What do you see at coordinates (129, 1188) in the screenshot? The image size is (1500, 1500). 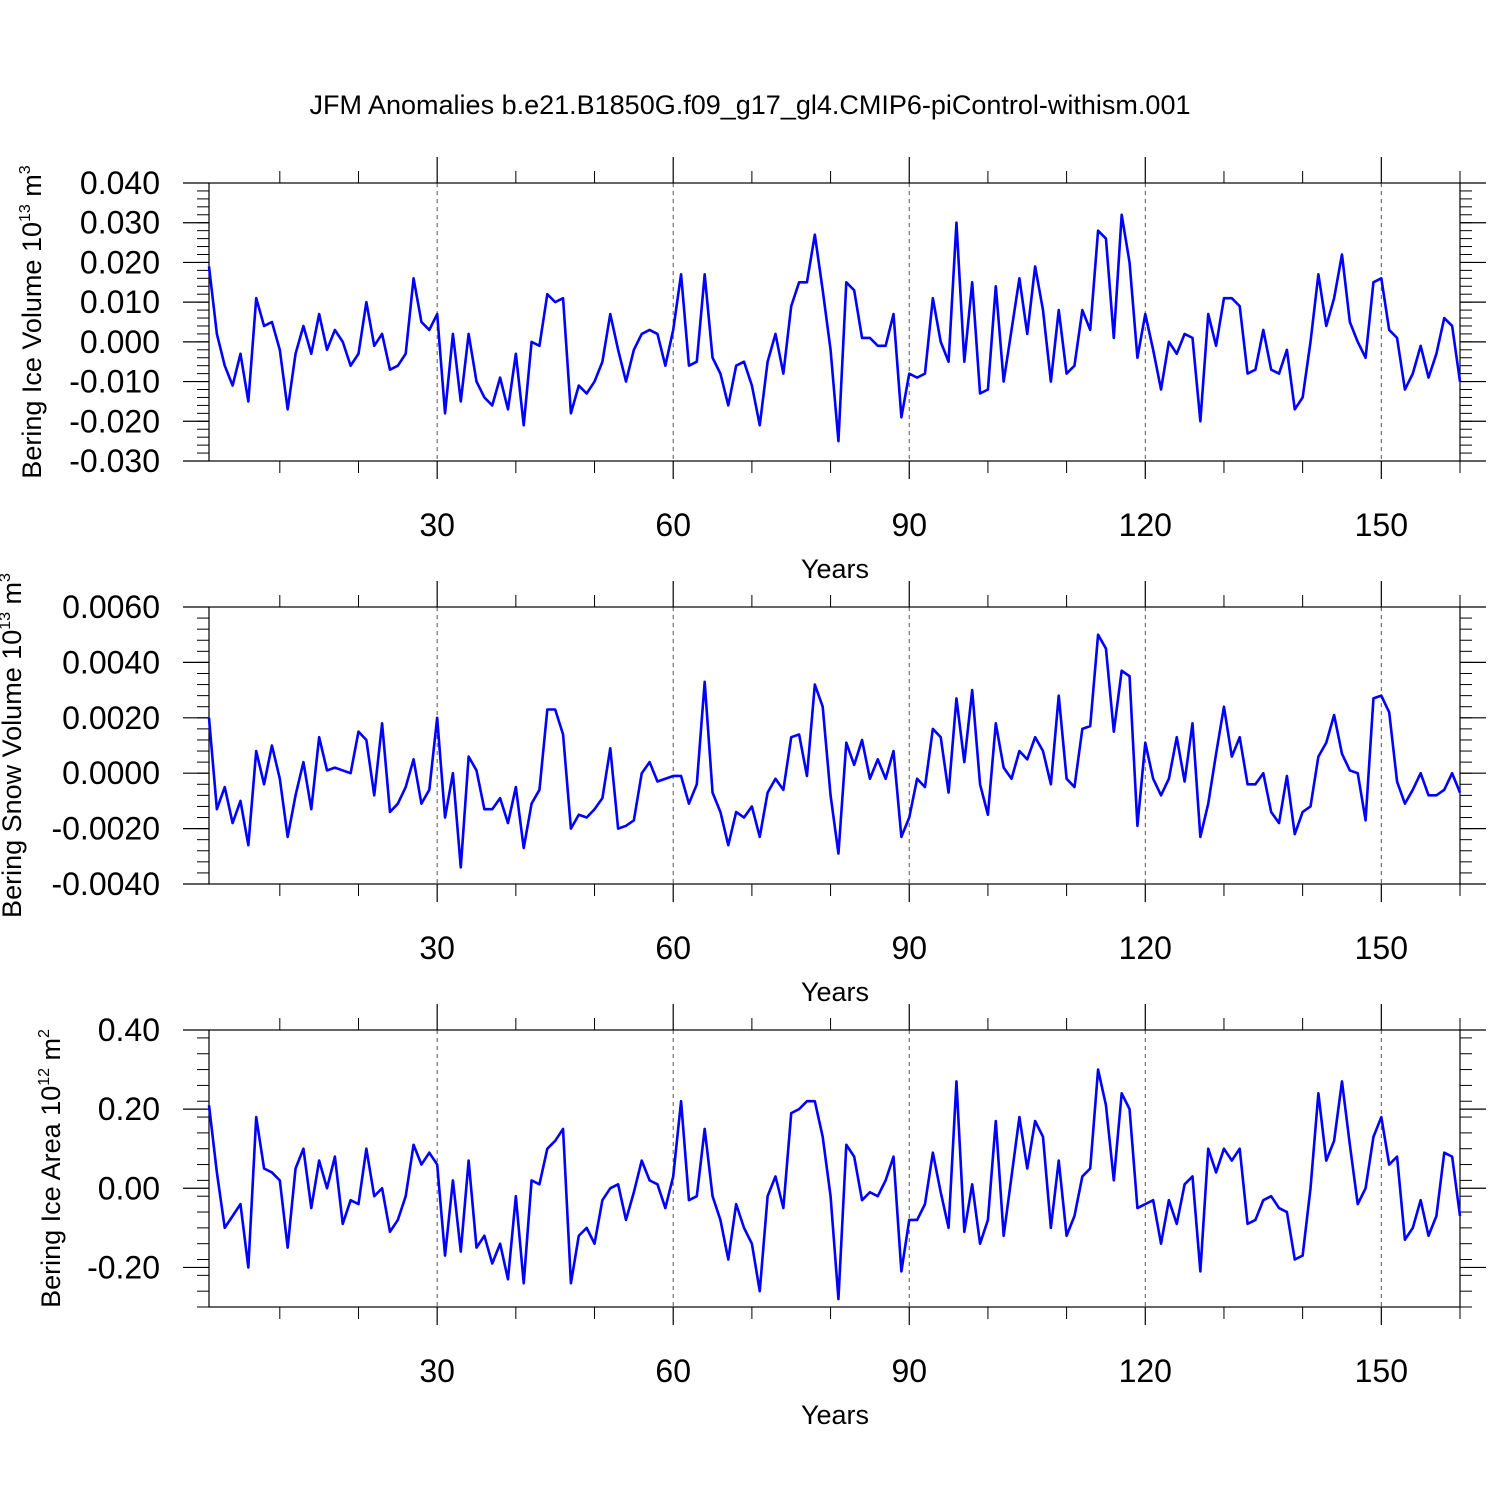 I see `y-tick-label: 0.00` at bounding box center [129, 1188].